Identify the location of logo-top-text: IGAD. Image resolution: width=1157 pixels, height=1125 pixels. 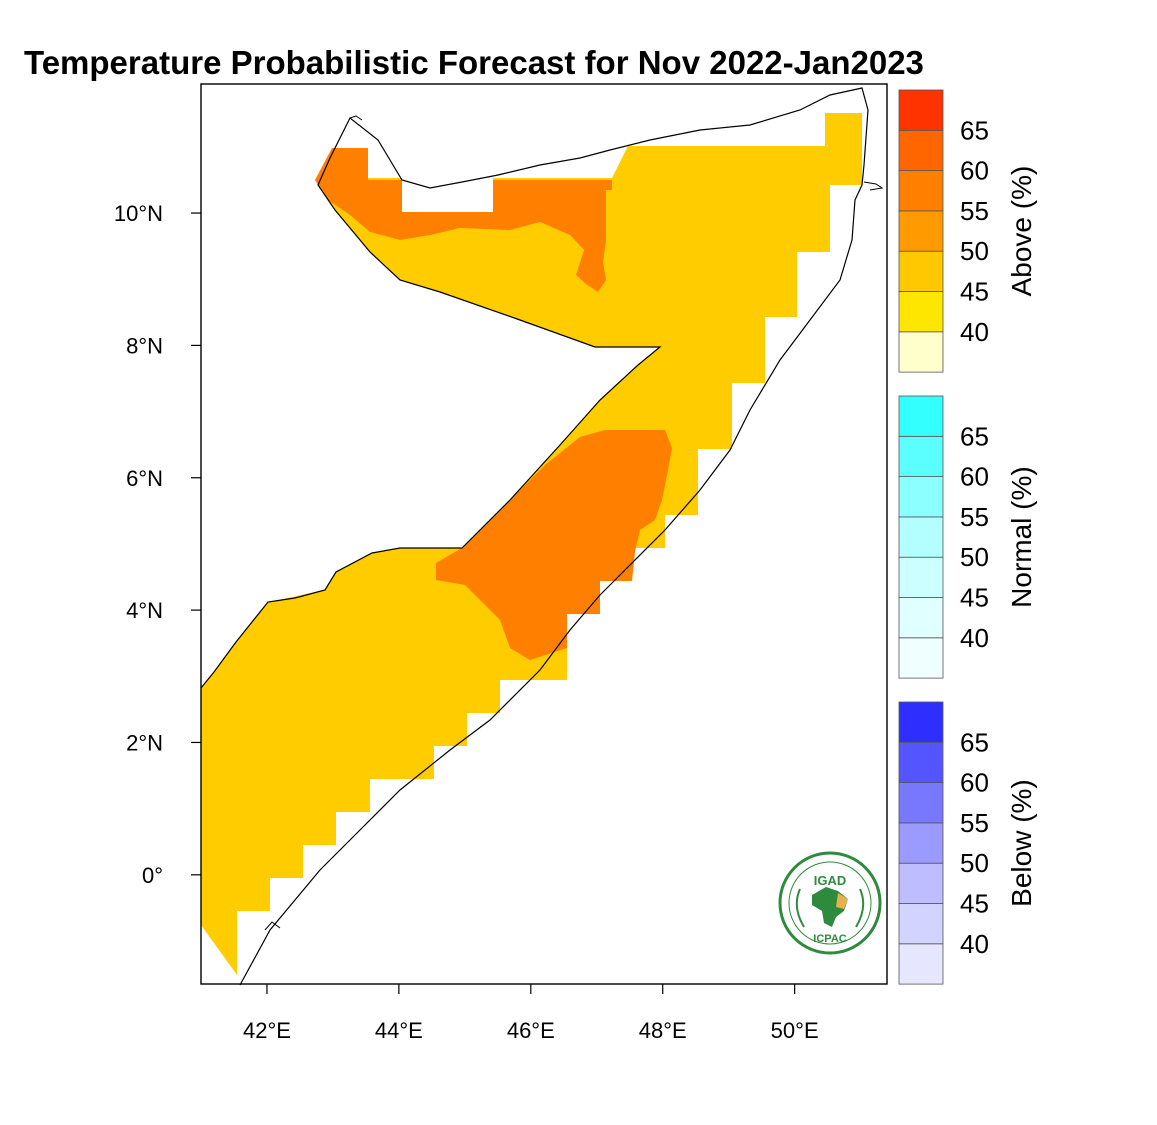
(830, 880).